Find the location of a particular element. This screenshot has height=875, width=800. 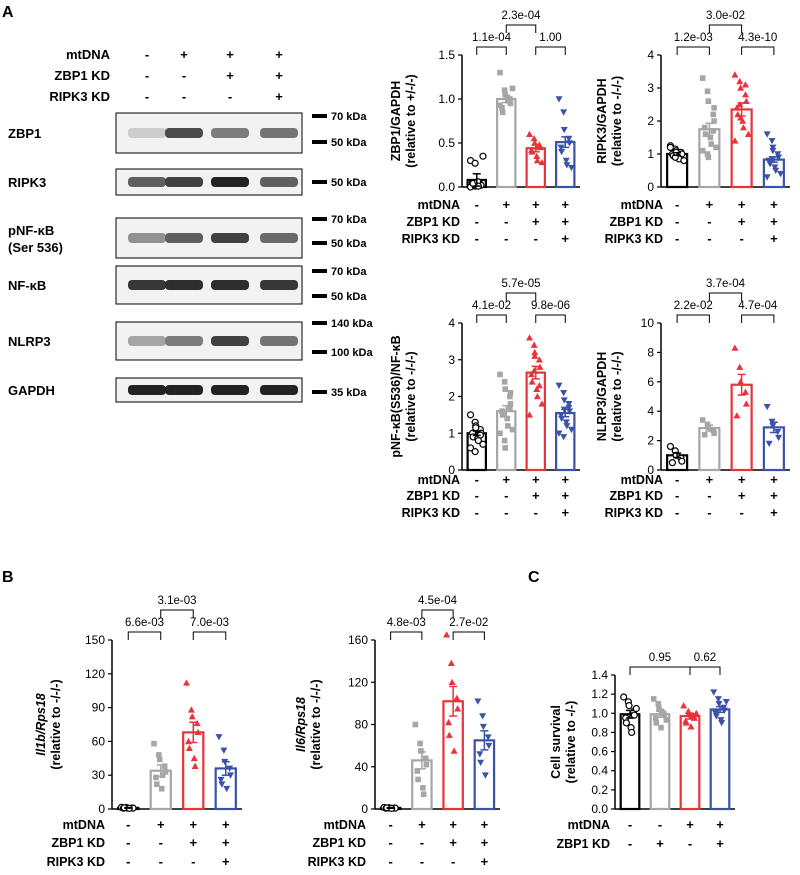

p-value-label: 6.6e-03 is located at coordinates (144, 623).